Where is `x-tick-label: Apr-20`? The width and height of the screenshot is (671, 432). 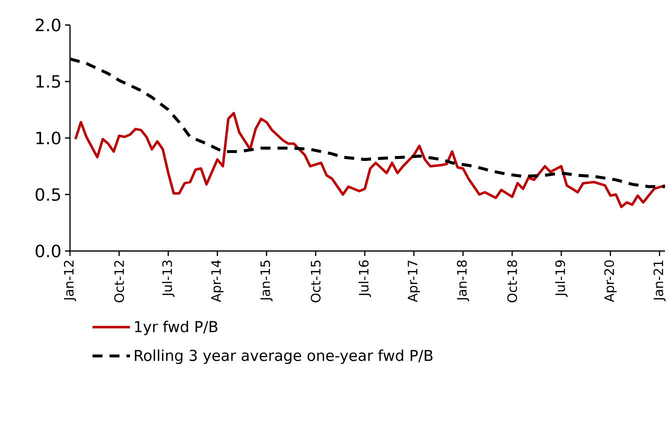 x-tick-label: Apr-20 is located at coordinates (610, 281).